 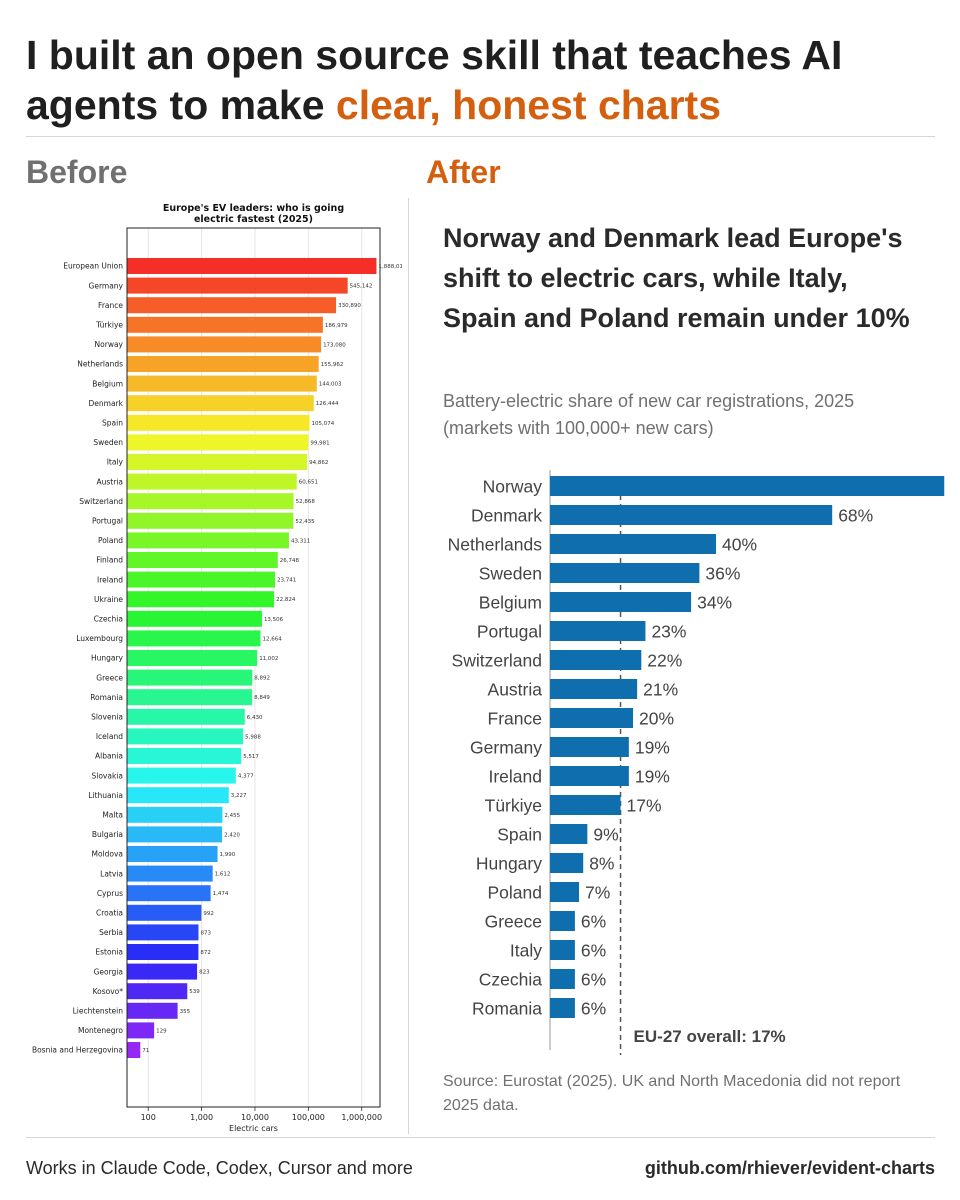 What do you see at coordinates (319, 443) in the screenshot?
I see `before-value-label: 99,981` at bounding box center [319, 443].